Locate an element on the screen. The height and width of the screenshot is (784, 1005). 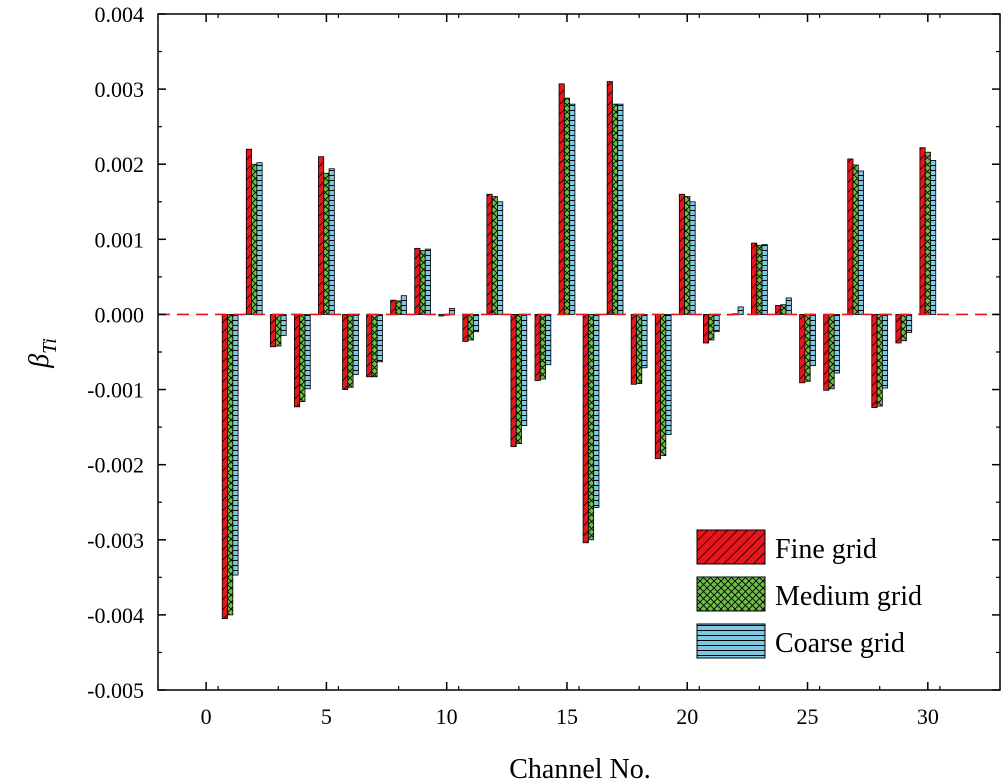
bar-coarse-grid-ch25 is located at coordinates (812, 340).